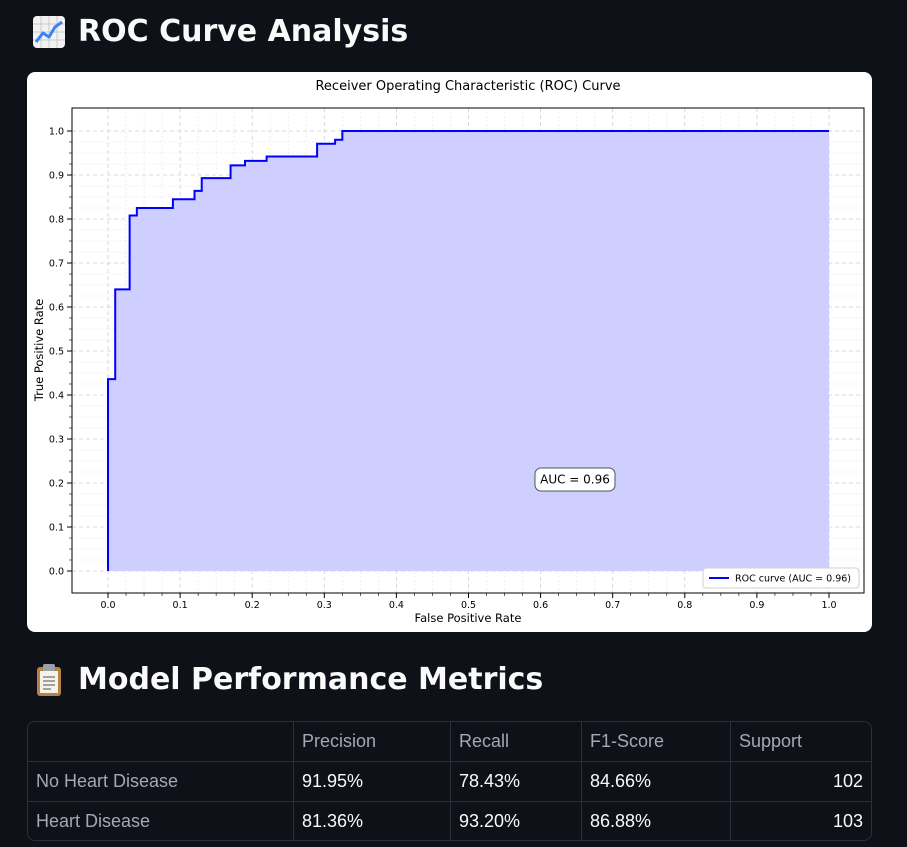 This screenshot has height=847, width=907. What do you see at coordinates (56, 352) in the screenshot?
I see `y-tick-label: 0.5` at bounding box center [56, 352].